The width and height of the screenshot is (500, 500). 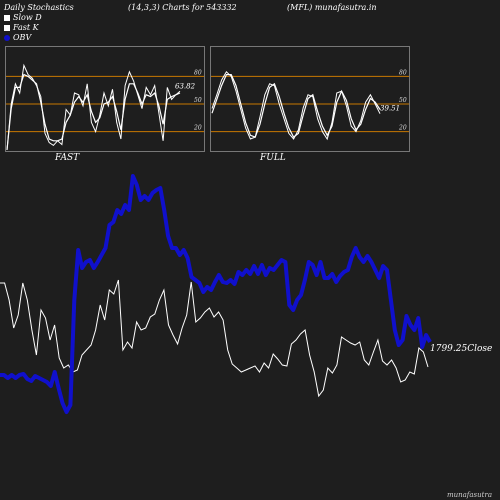 What do you see at coordinates (67, 158) in the screenshot?
I see `fast-panel-label: FAST` at bounding box center [67, 158].